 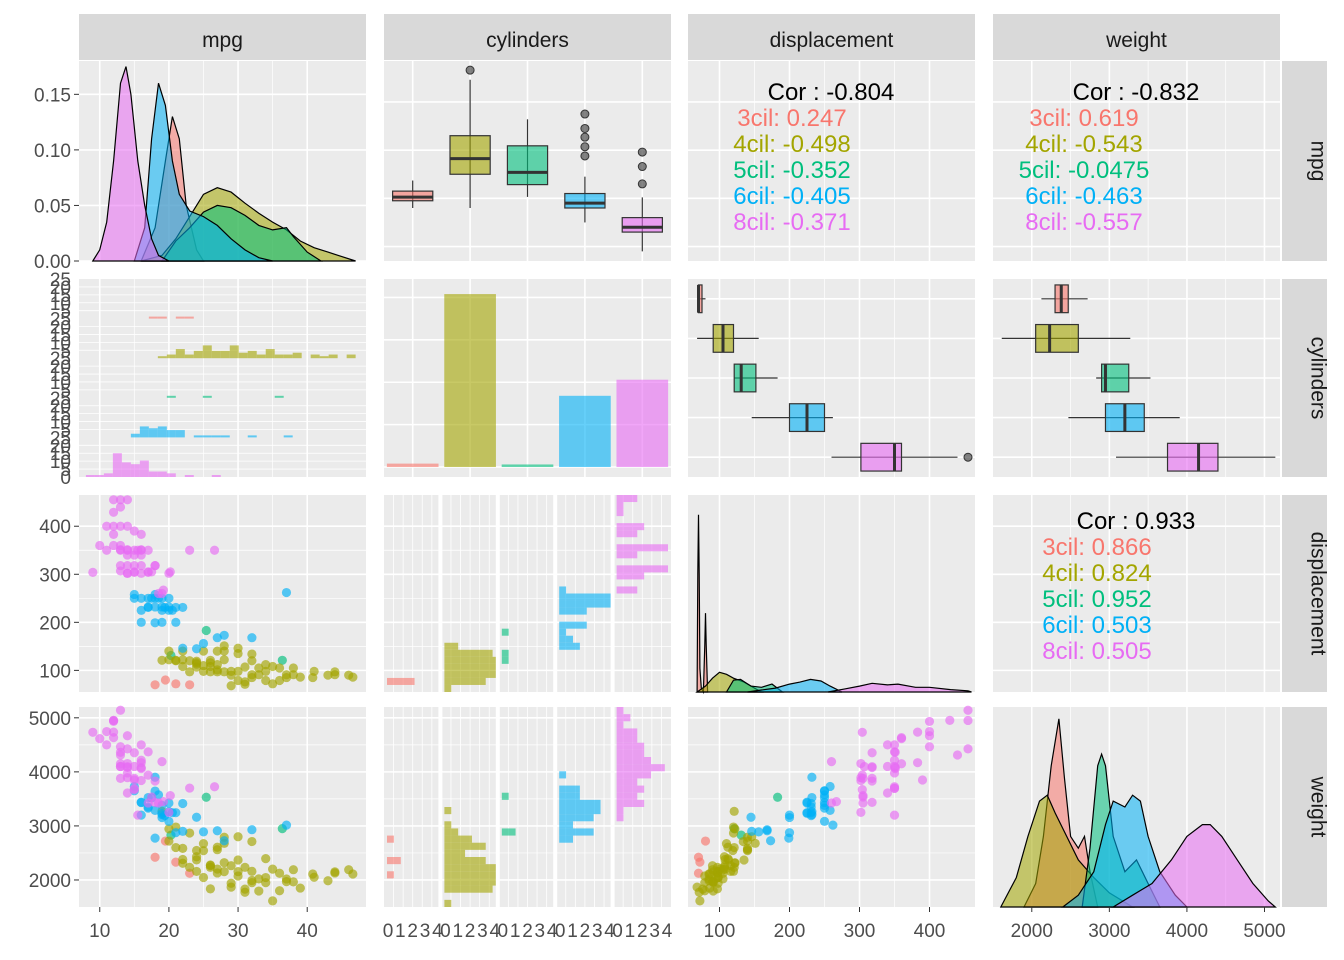 I want to click on x-tick-label: 4, so click(x=495, y=931).